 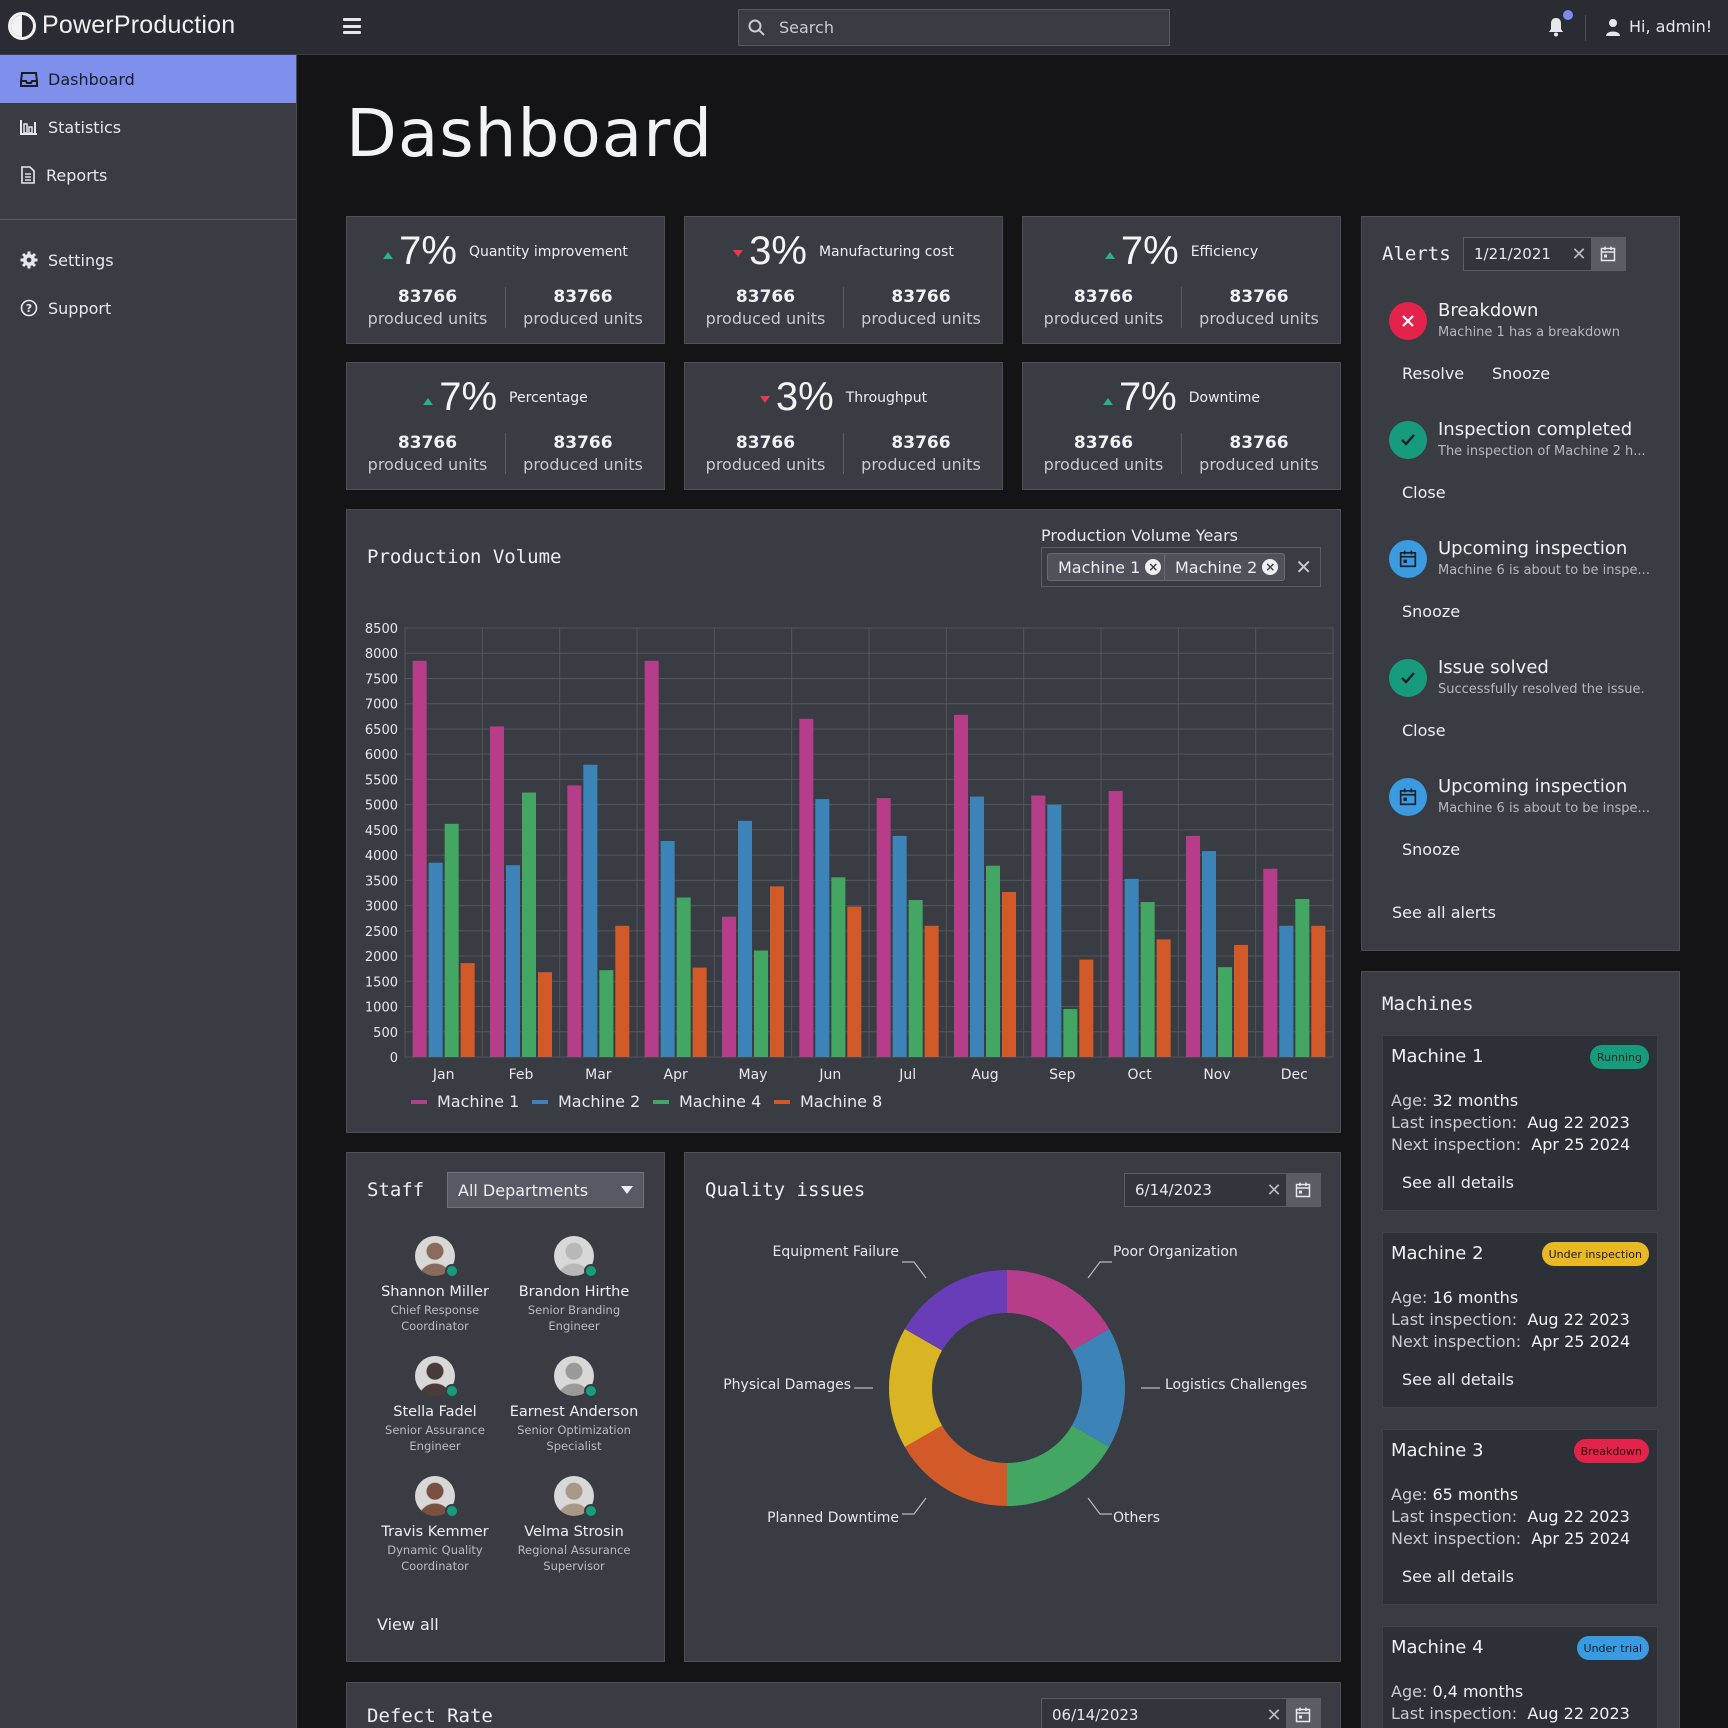 I want to click on machine-filter: Machine 1 × Machine 2 × ✕, so click(x=1181, y=567).